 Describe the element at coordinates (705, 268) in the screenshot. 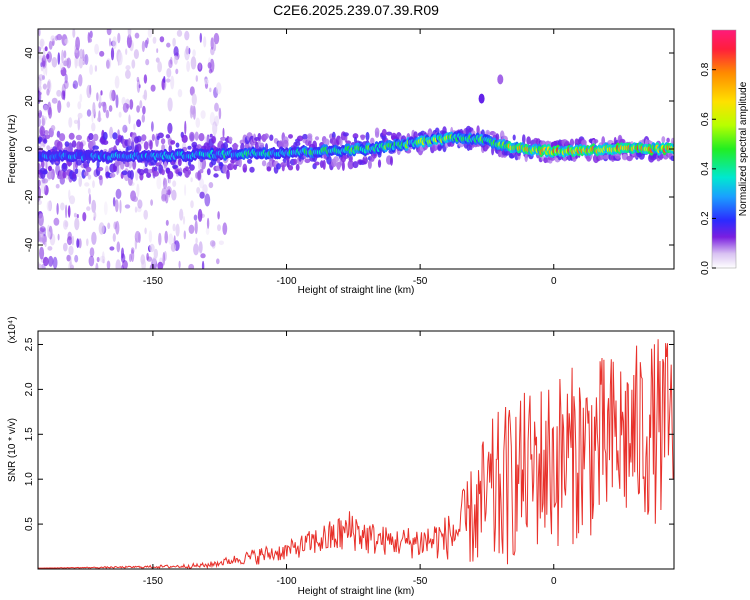

I see `colorbar-tick-label: 0.0` at that location.